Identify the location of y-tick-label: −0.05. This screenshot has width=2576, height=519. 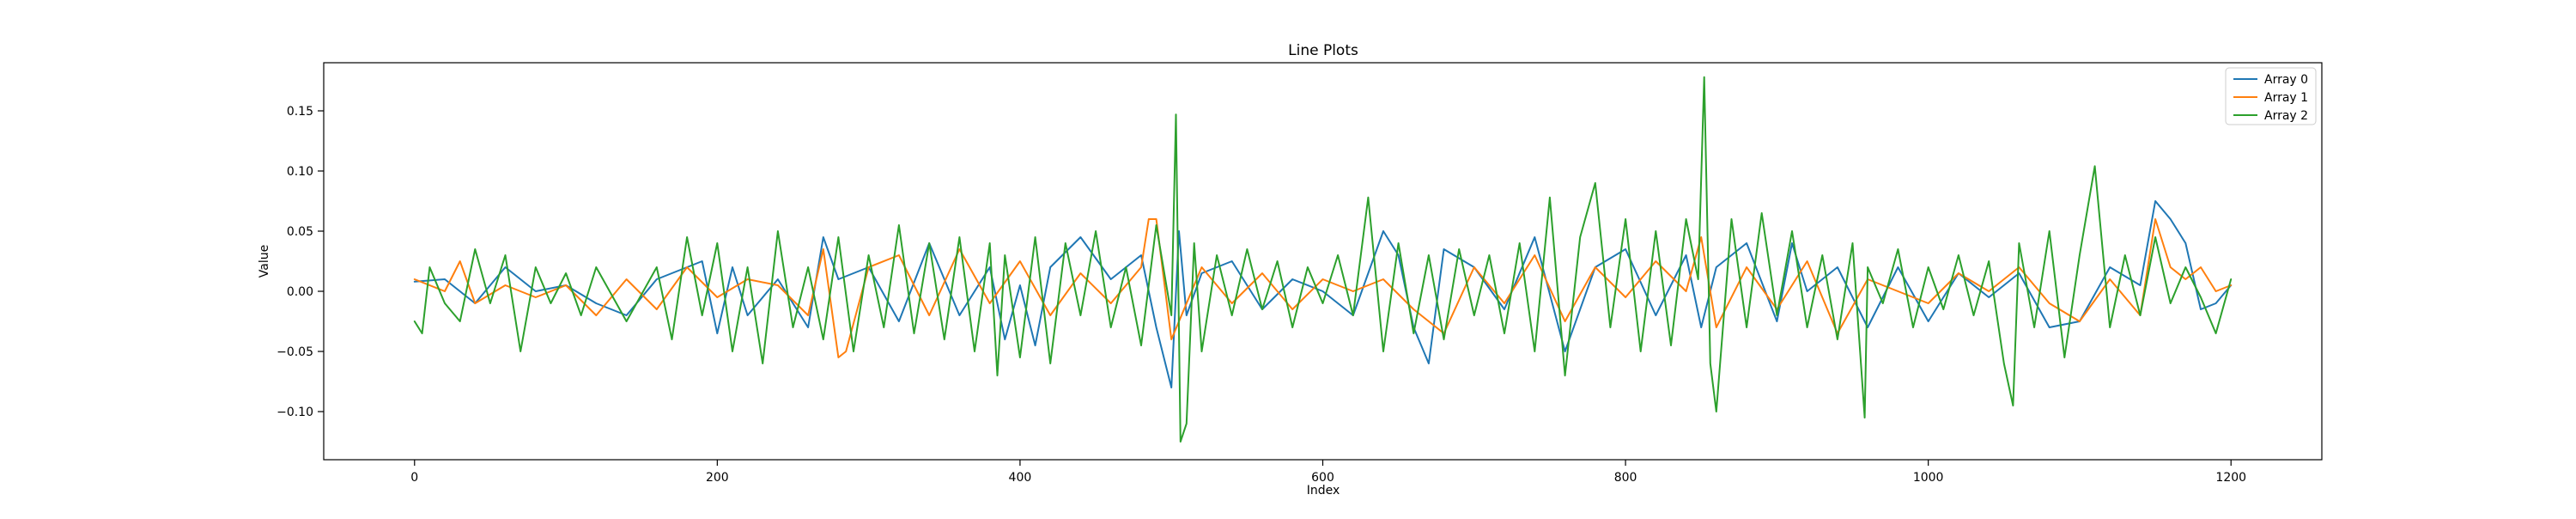
(294, 352).